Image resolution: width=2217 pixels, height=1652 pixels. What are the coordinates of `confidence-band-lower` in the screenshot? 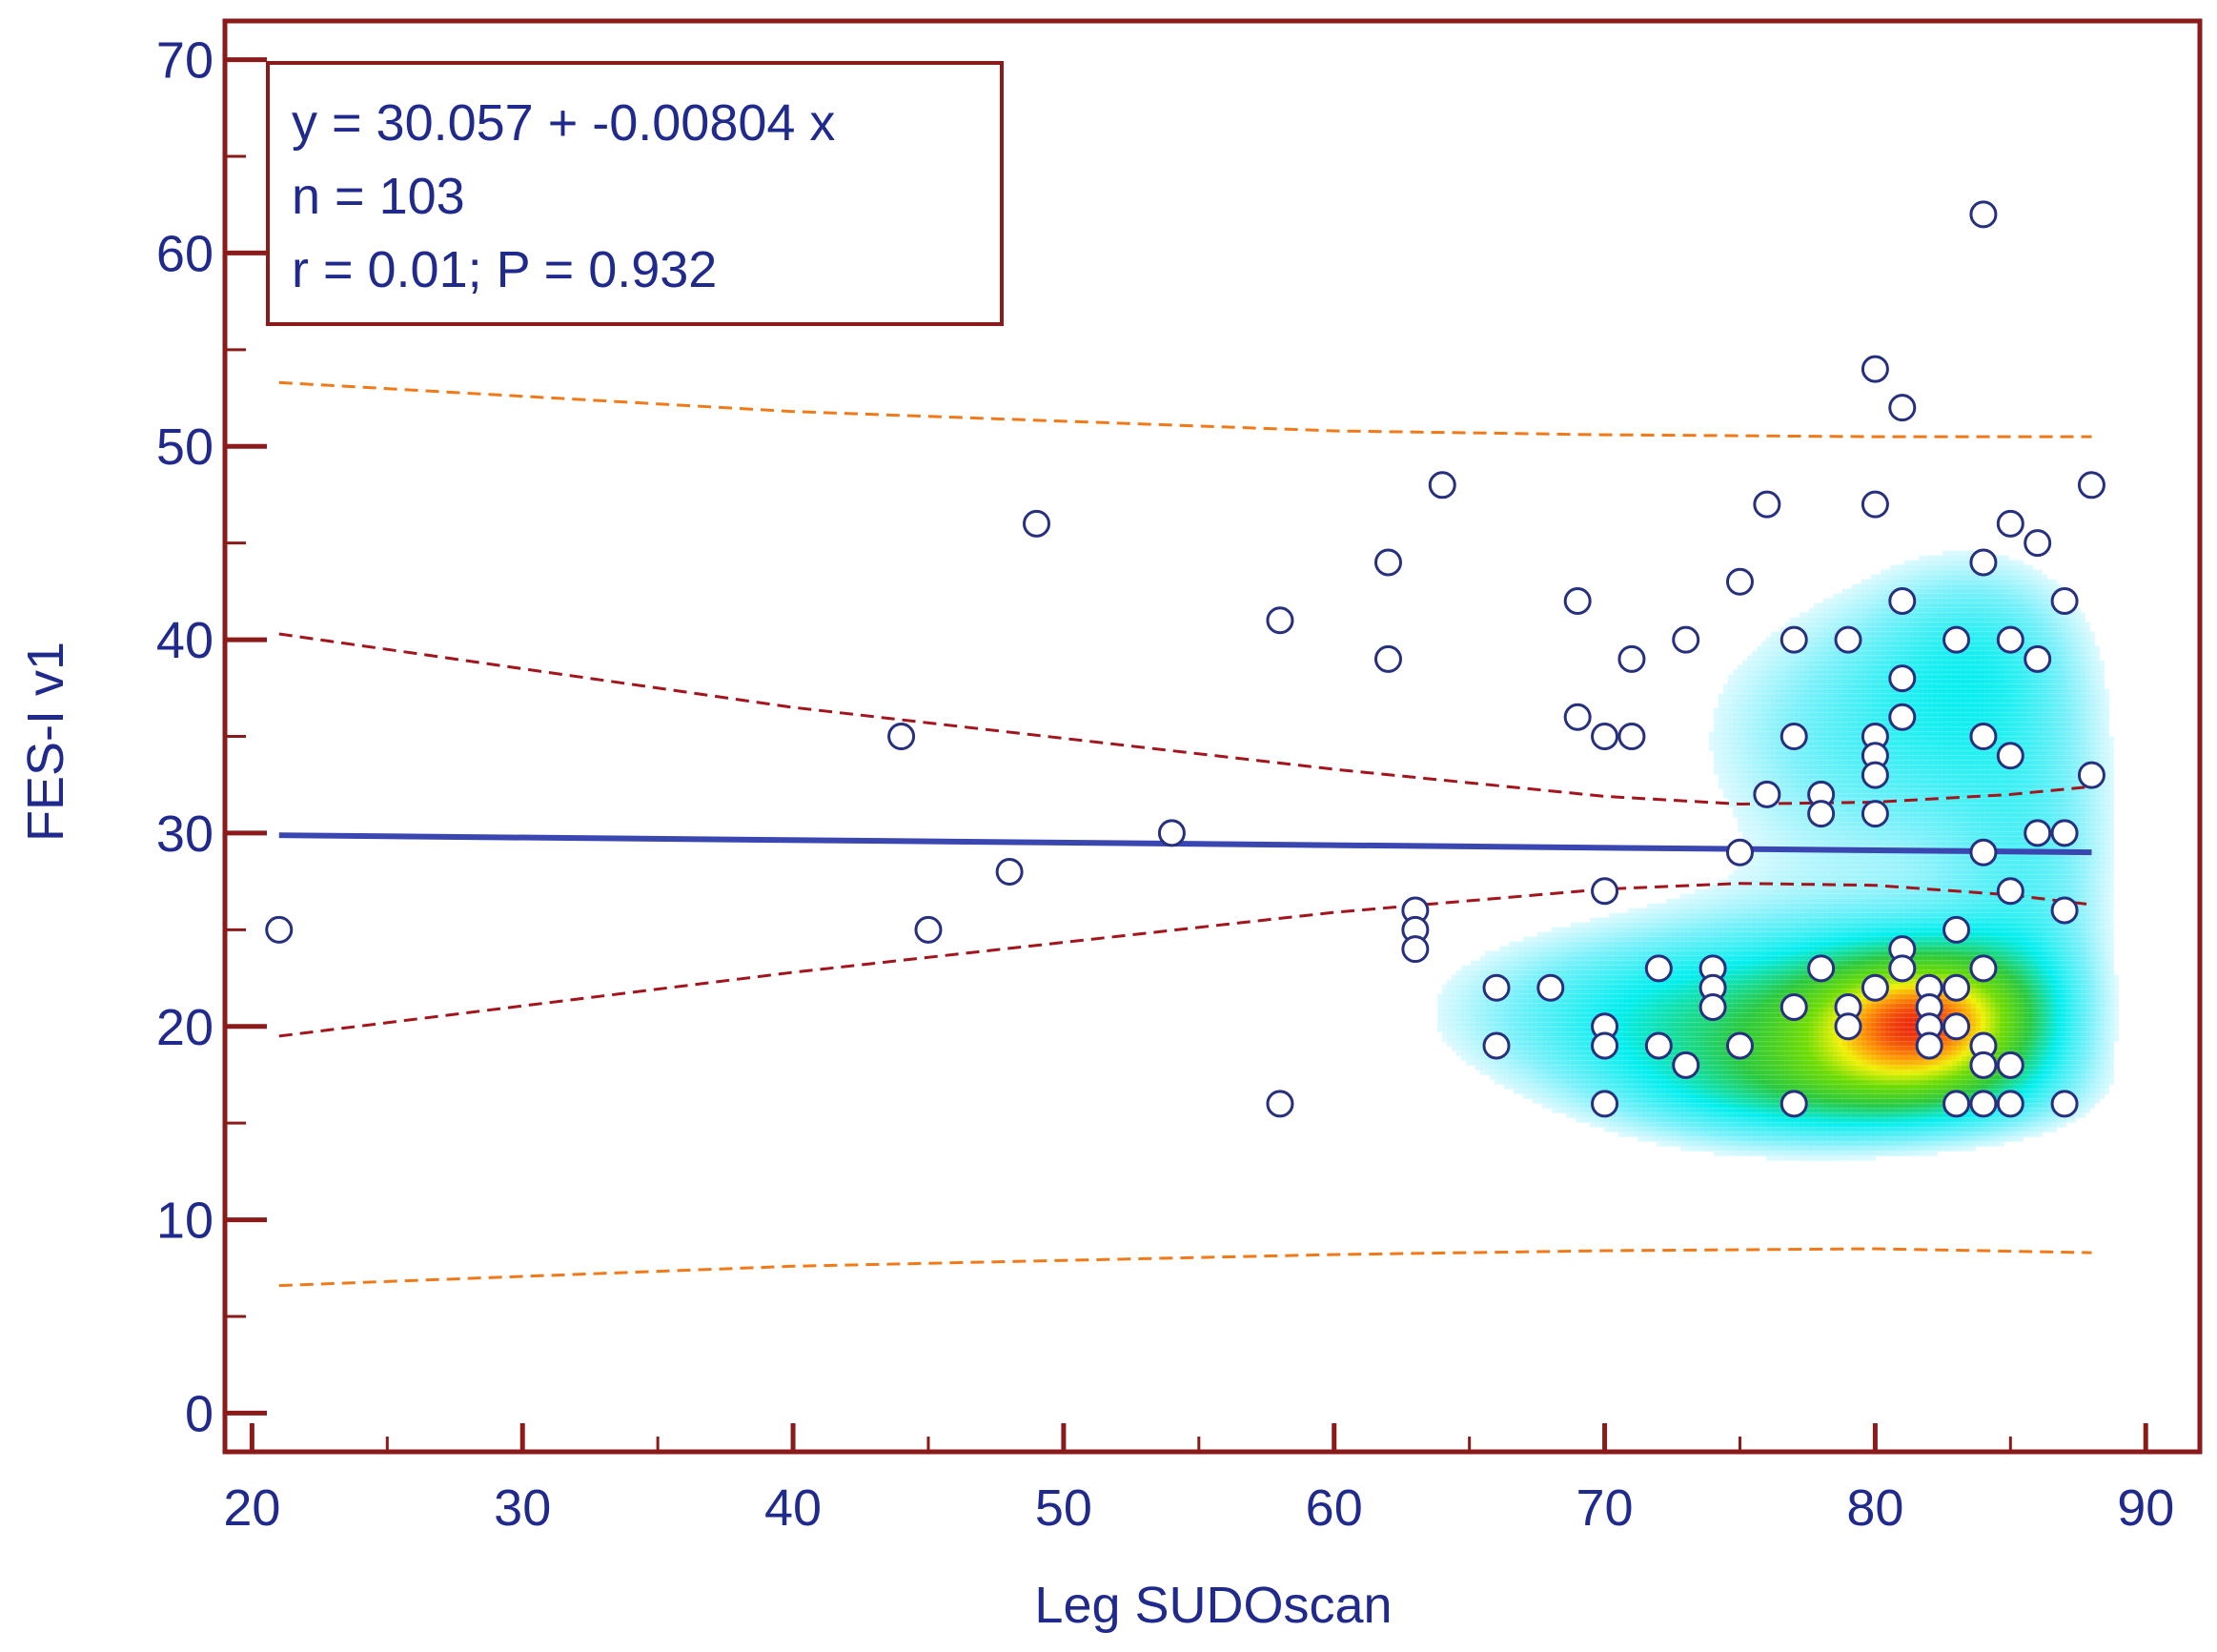 It's located at (1185, 960).